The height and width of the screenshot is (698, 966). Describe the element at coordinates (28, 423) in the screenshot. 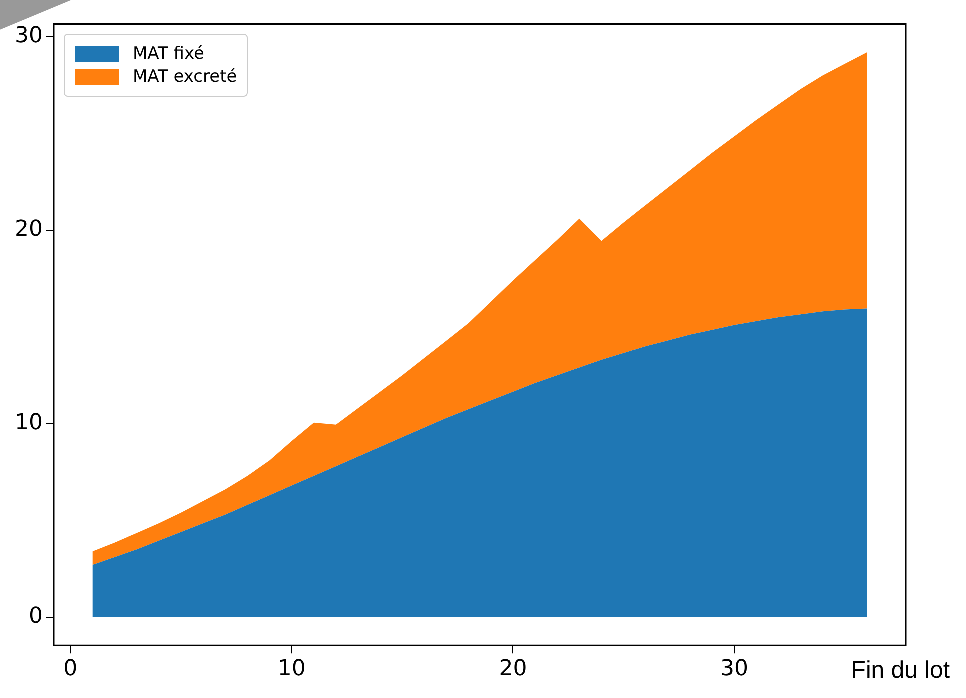

I see `y-tick-label: 10` at that location.